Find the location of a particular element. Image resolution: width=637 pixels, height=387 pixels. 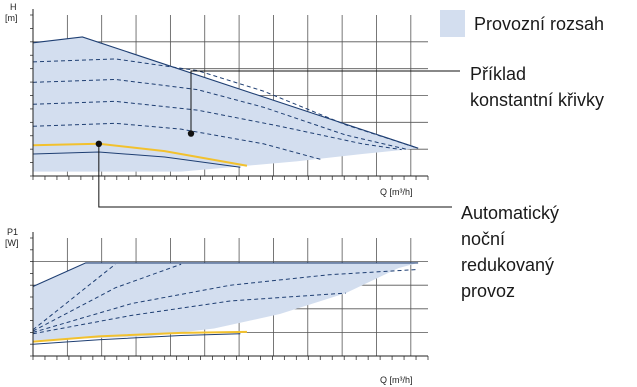

top-ylabel-line1: H is located at coordinates (13, 7).